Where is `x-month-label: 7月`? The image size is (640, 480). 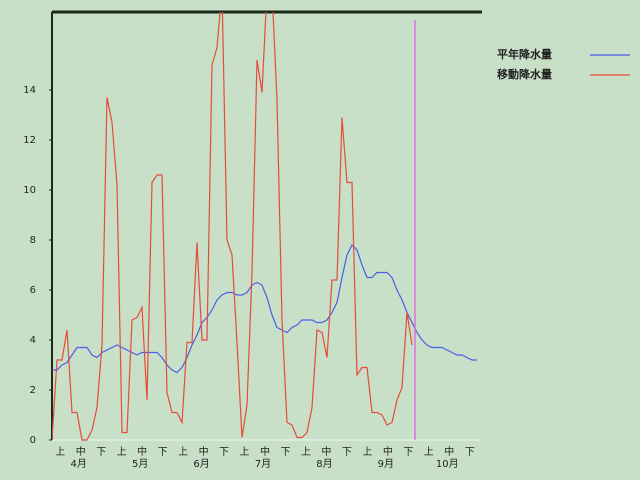
x-month-label: 7月 is located at coordinates (263, 464).